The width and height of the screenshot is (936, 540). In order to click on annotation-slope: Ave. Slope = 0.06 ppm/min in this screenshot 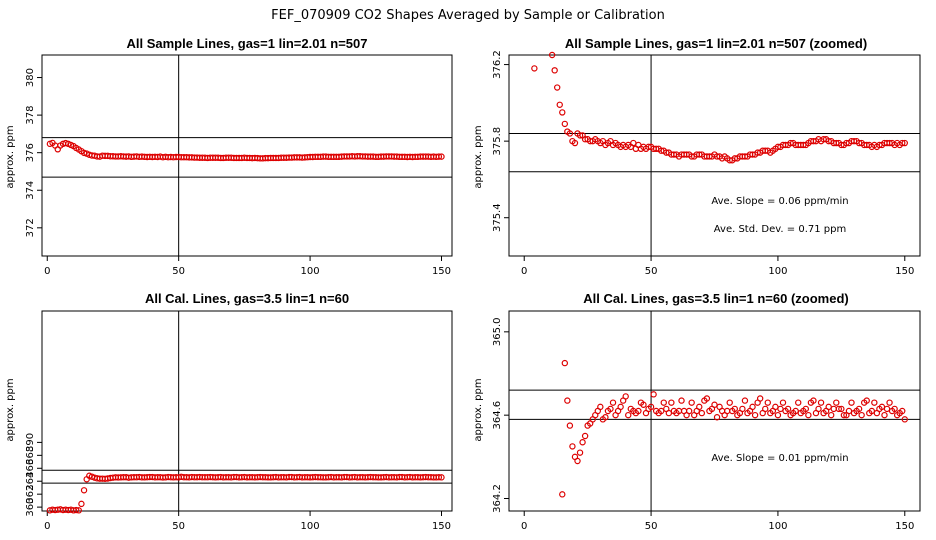, I will do `click(779, 201)`.